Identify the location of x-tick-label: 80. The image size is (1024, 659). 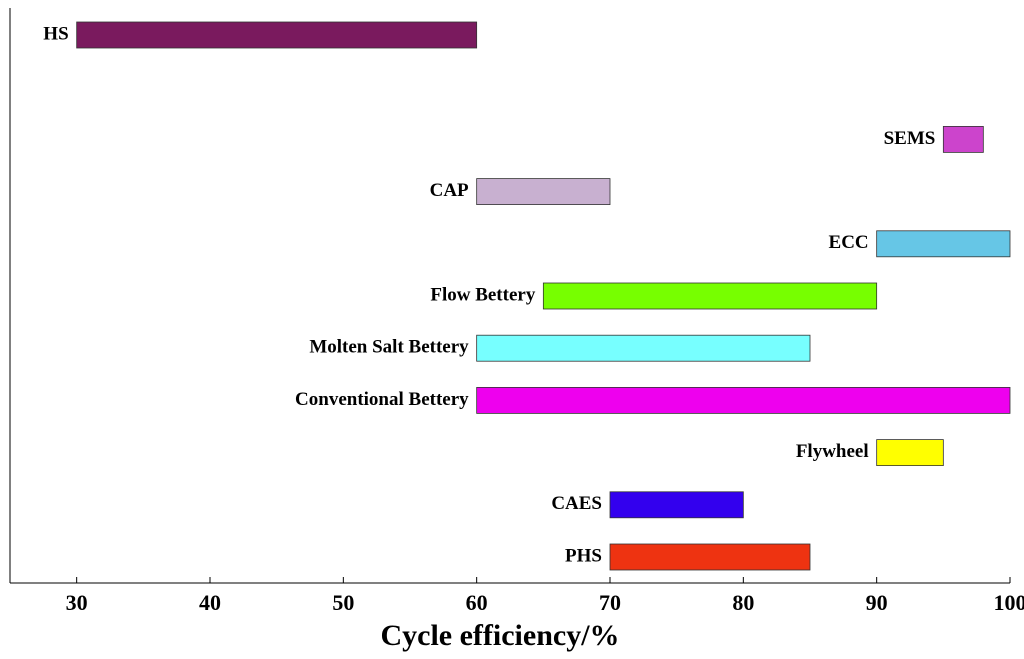
(743, 602).